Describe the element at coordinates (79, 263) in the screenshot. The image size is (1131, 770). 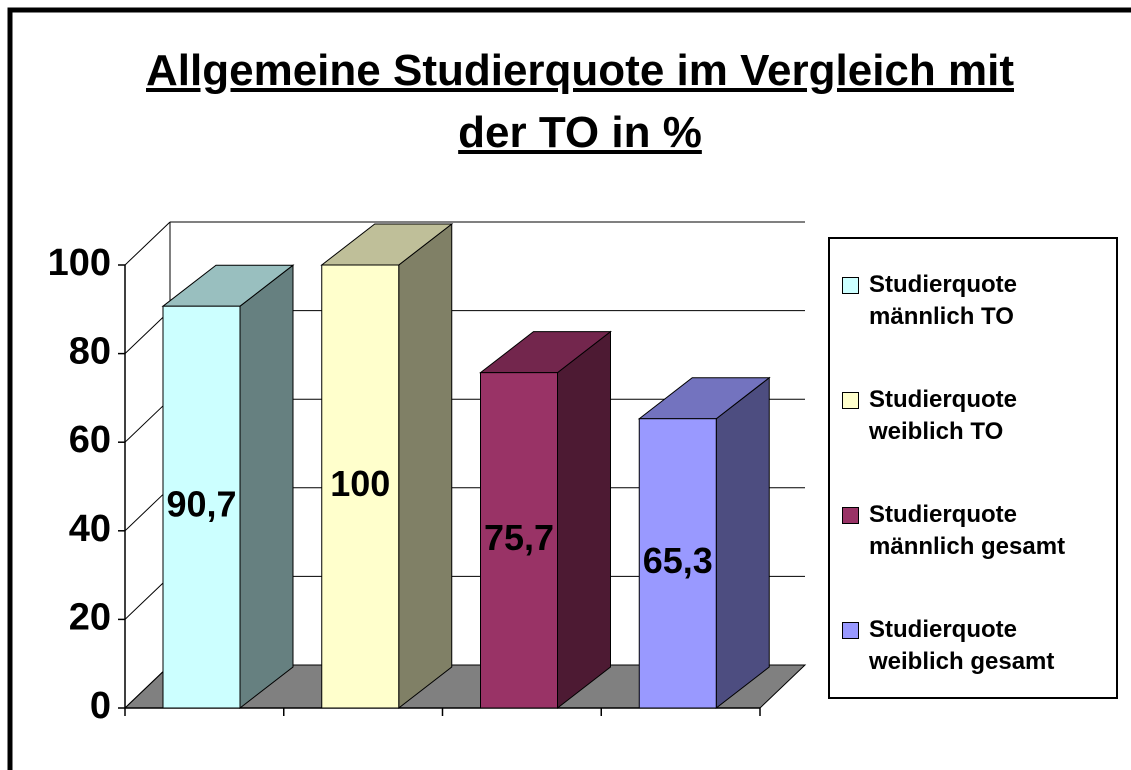
I see `y-tick-label: 100` at that location.